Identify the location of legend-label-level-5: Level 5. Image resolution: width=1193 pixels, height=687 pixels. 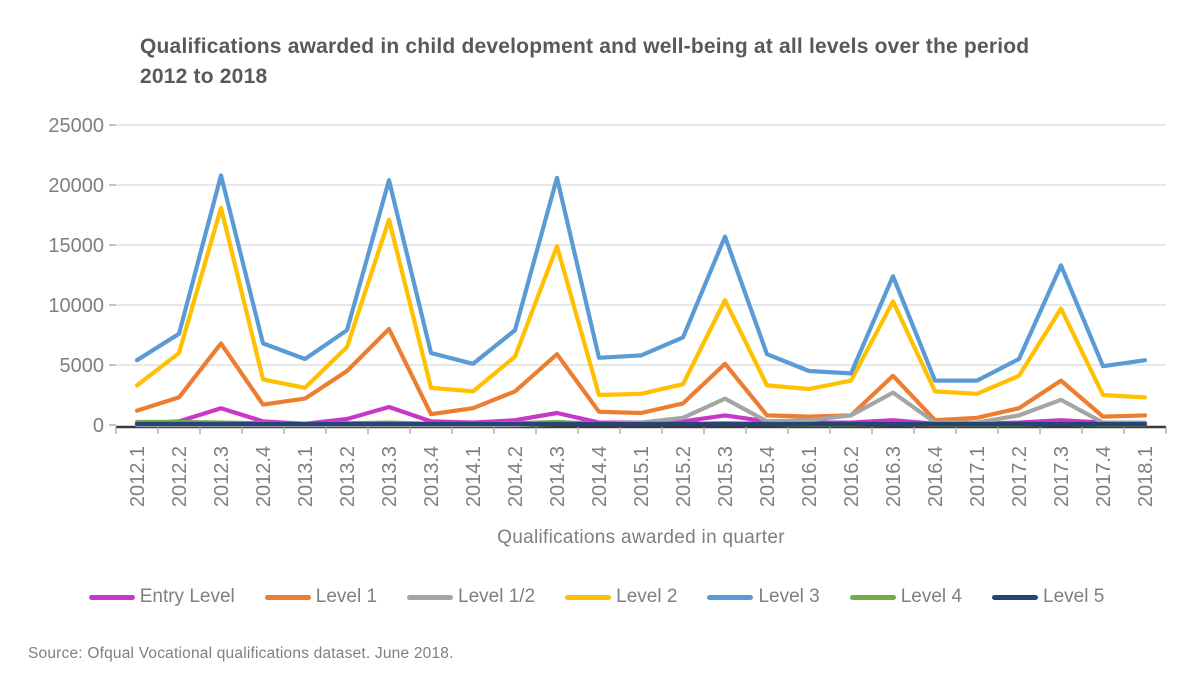
(1074, 596).